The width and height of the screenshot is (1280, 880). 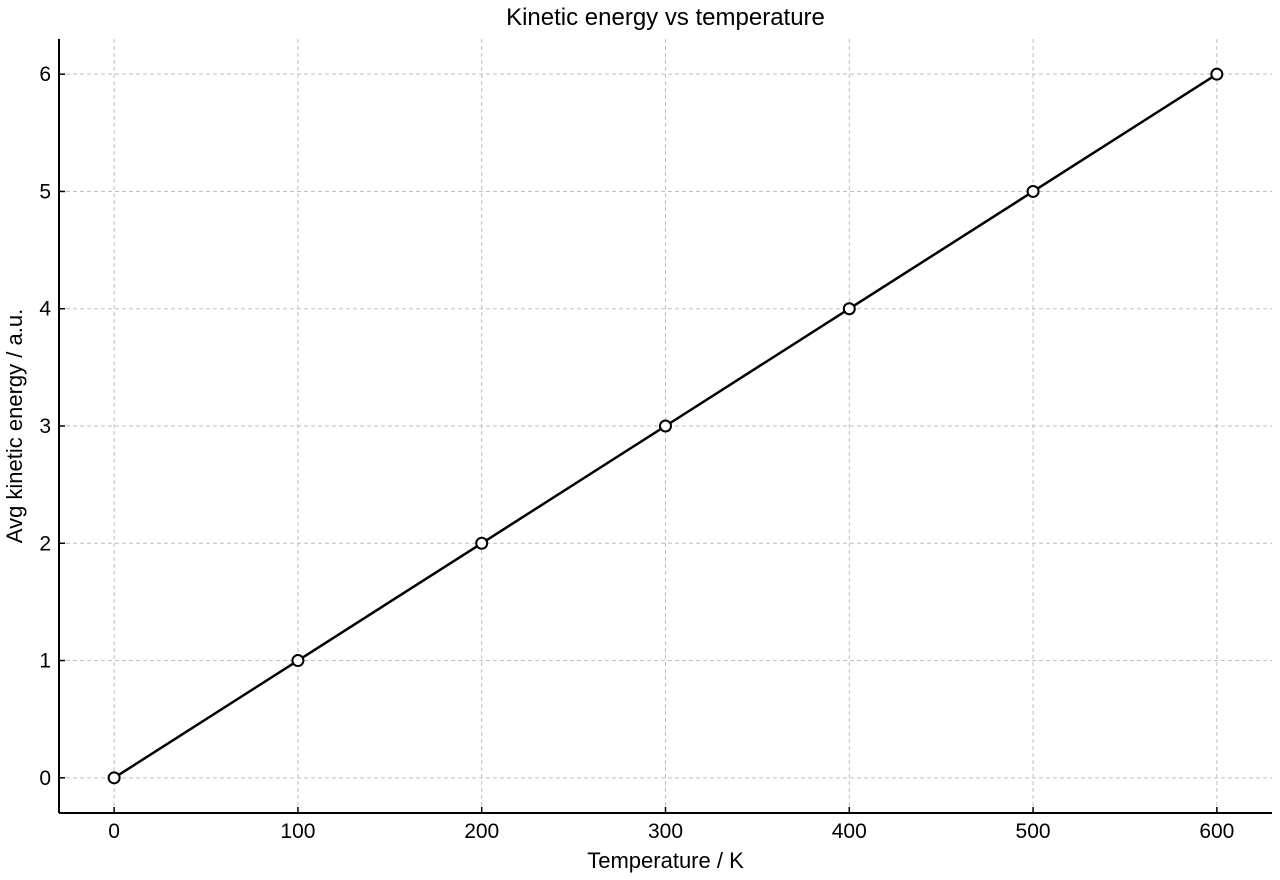 I want to click on x-tick-label: 400, so click(x=849, y=831).